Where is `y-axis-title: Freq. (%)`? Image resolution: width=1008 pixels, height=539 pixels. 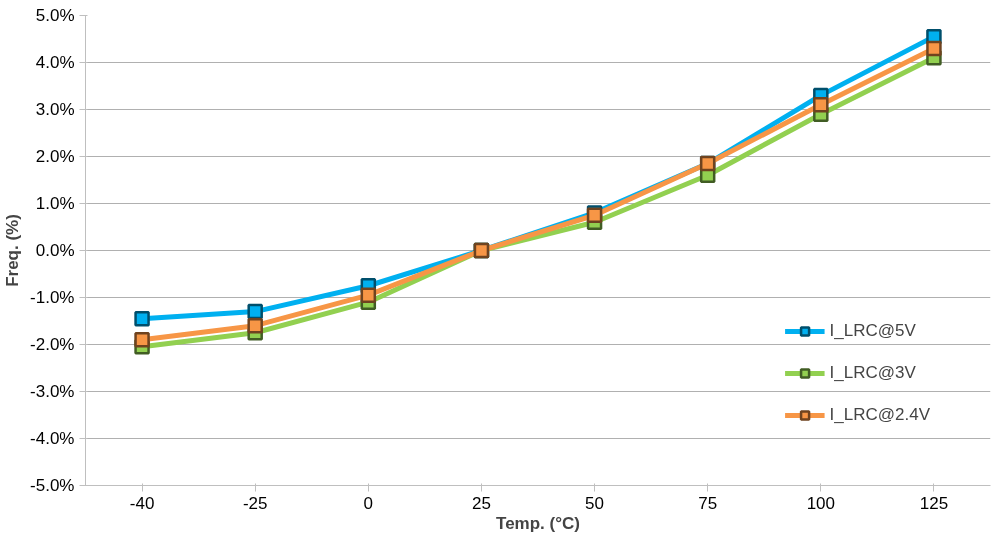 y-axis-title: Freq. (%) is located at coordinates (13, 250).